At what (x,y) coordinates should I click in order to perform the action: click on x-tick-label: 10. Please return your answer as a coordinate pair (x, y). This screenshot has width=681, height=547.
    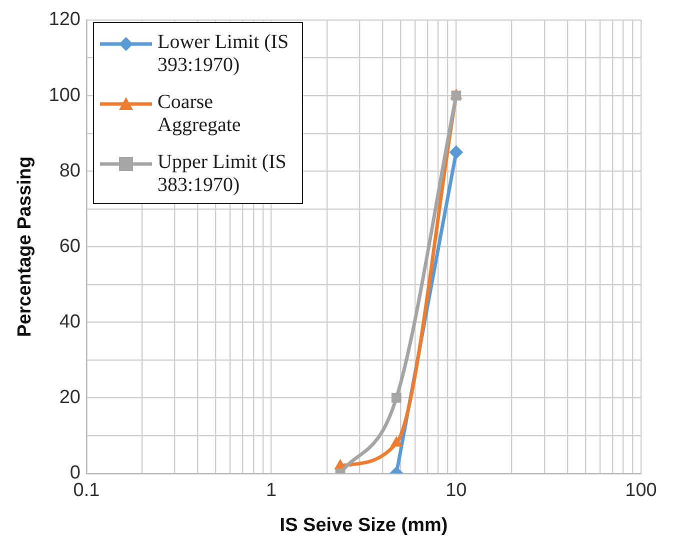
    Looking at the image, I should click on (456, 491).